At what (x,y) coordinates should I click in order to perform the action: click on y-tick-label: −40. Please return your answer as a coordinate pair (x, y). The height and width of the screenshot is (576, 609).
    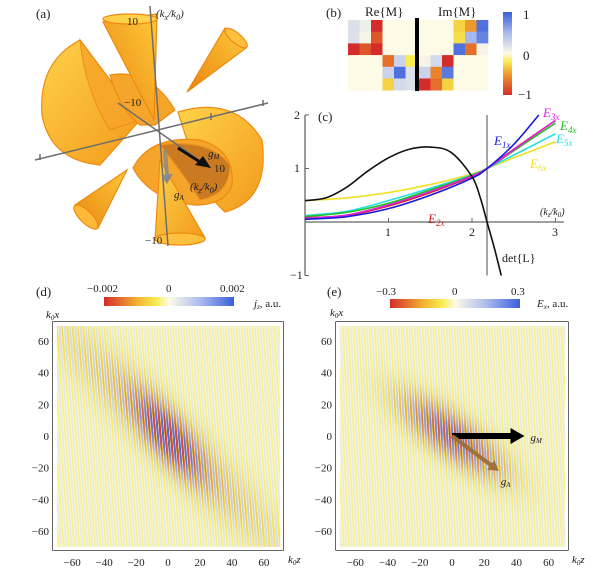
    Looking at the image, I should click on (324, 500).